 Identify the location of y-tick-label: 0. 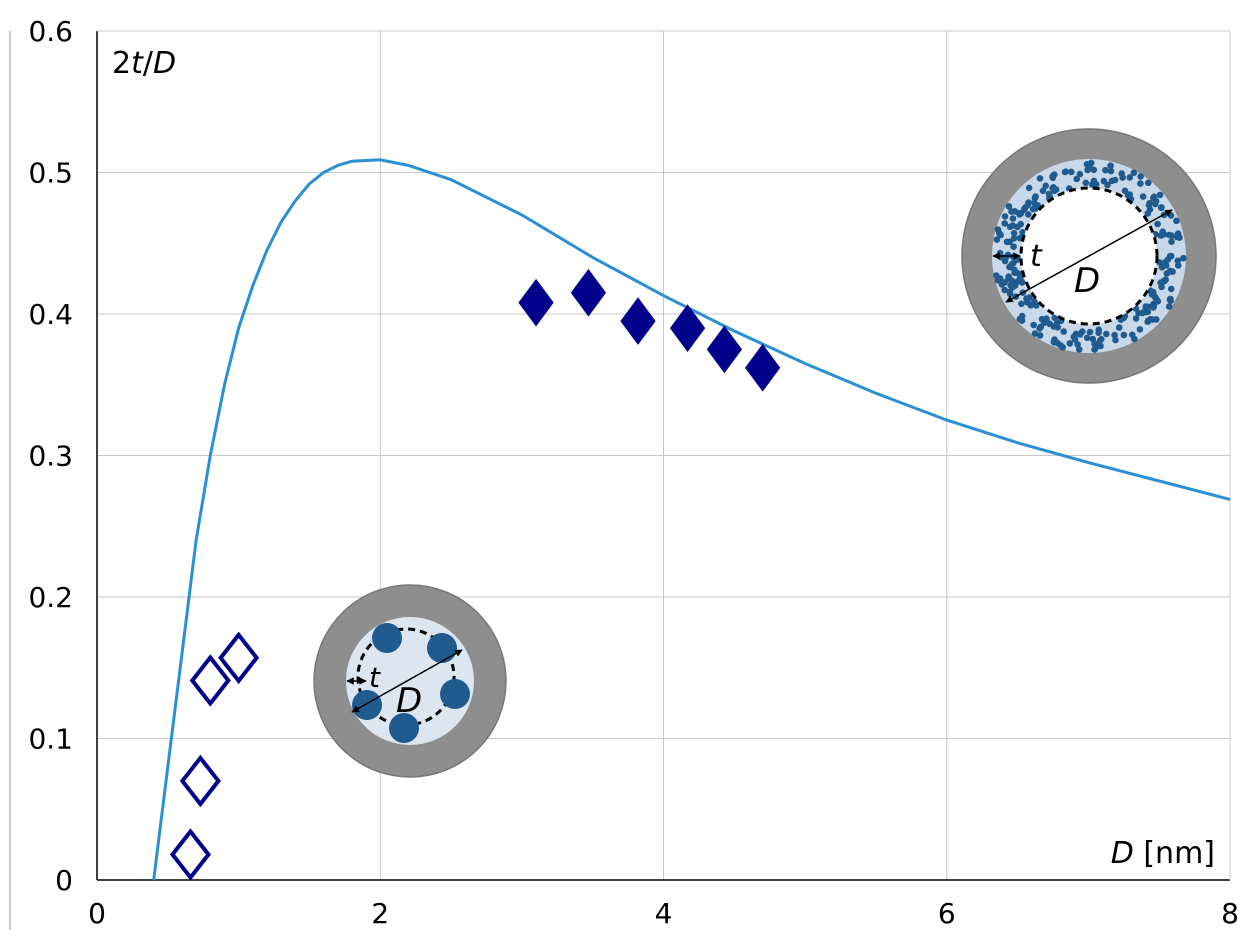
(64, 880).